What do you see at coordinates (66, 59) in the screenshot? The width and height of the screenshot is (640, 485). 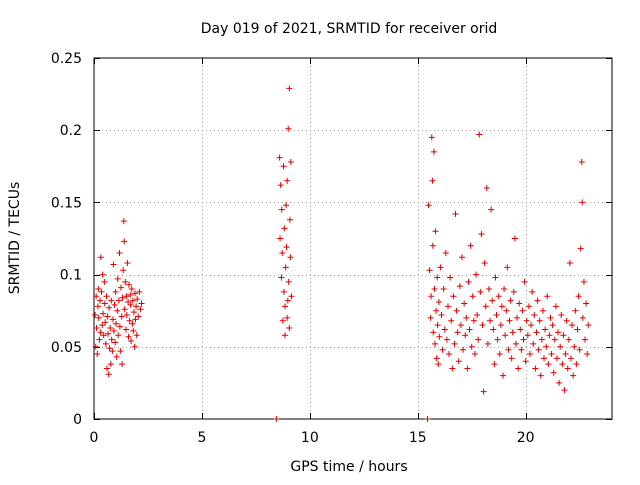 I see `y-tick-label: 0.25` at bounding box center [66, 59].